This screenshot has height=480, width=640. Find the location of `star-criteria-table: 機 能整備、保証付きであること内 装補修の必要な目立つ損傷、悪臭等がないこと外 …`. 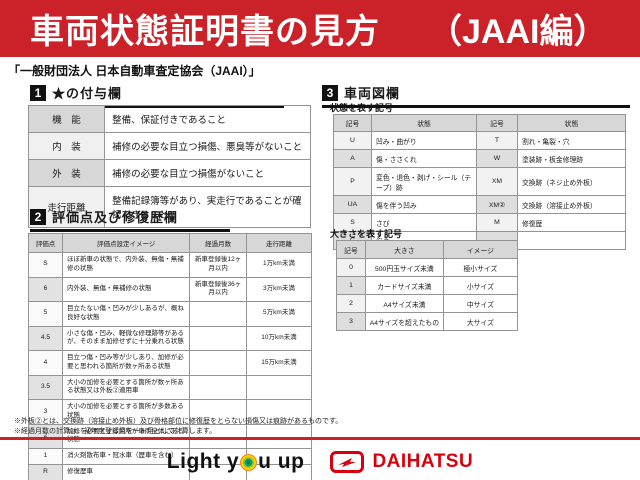

star-criteria-table: 機 能整備、保証付きであること内 装補修の必要な目立つ損傷、悪臭等がないこと外 … is located at coordinates (169, 166).